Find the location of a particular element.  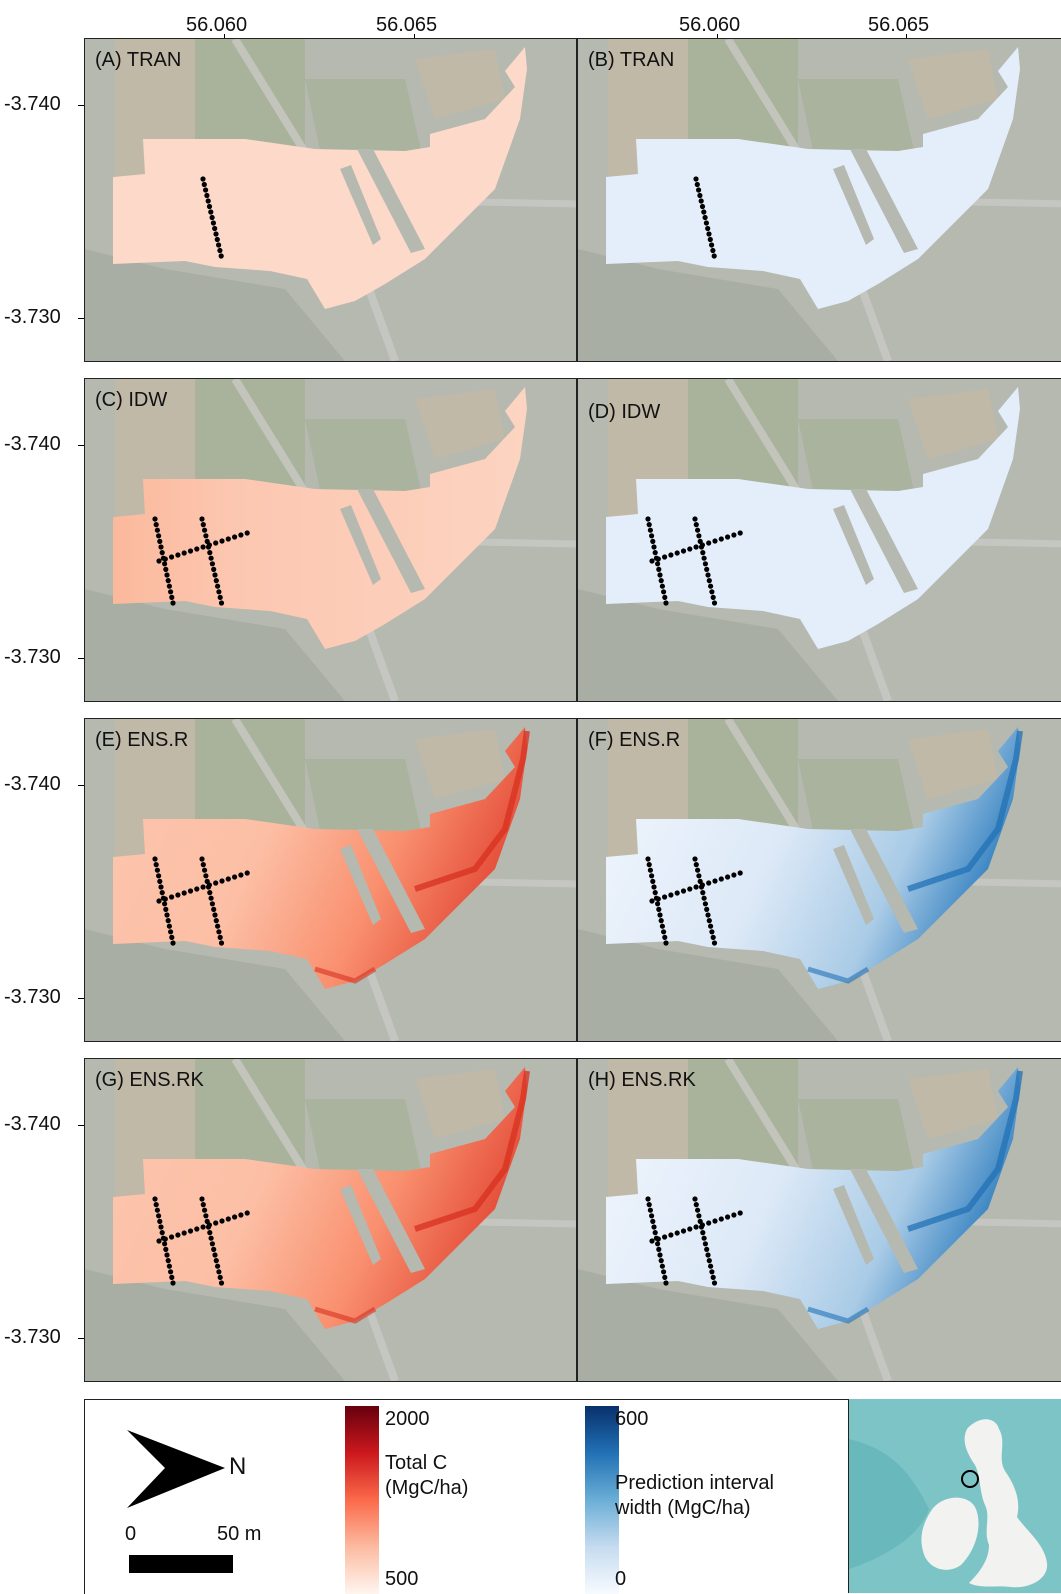

scale-start-label: 0 is located at coordinates (131, 1534).